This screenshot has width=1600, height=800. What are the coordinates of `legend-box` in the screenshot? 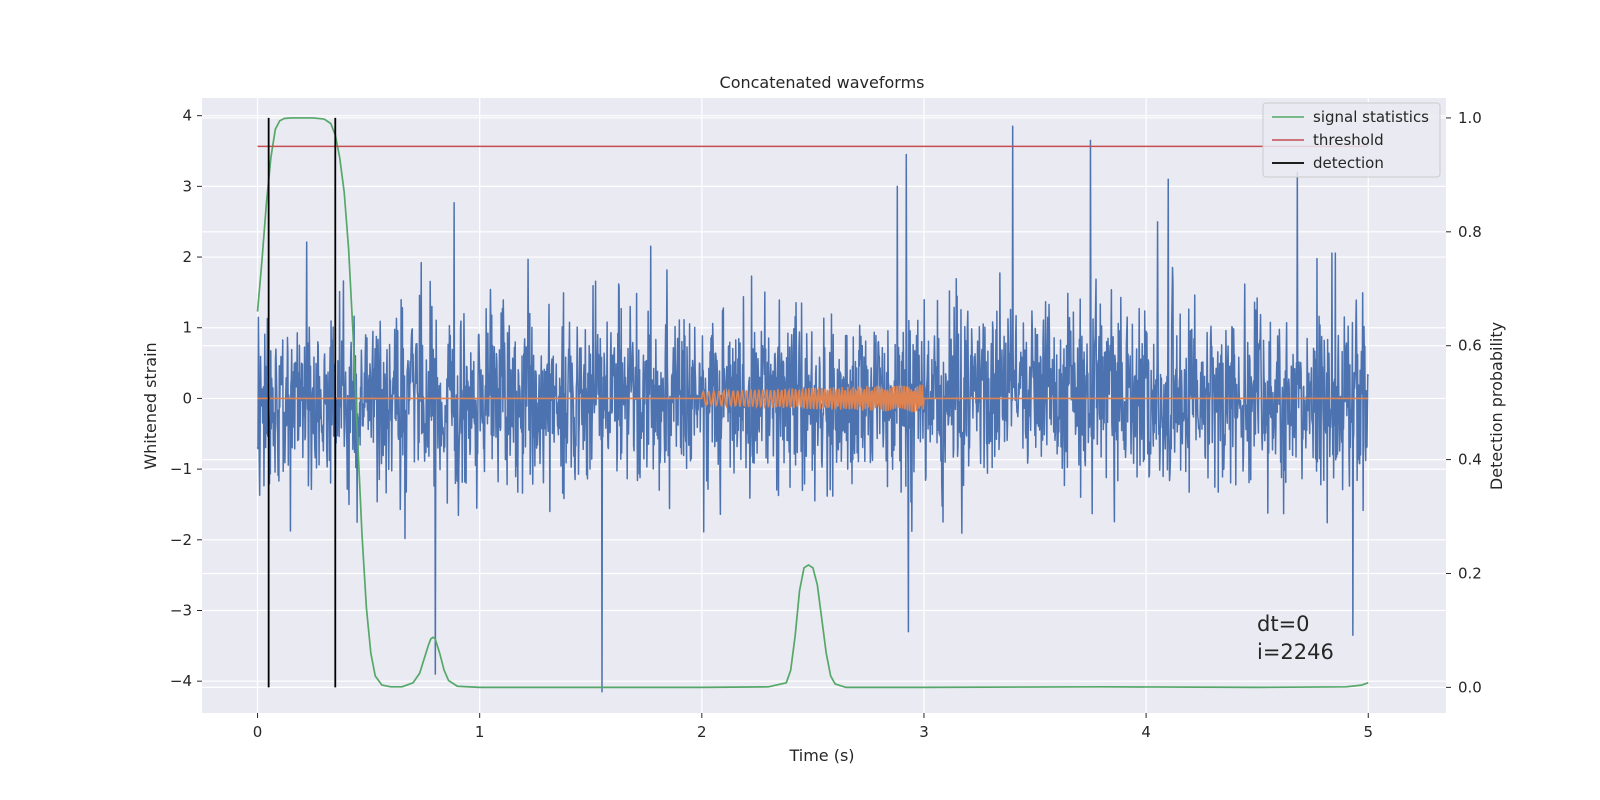 It's located at (1351, 140).